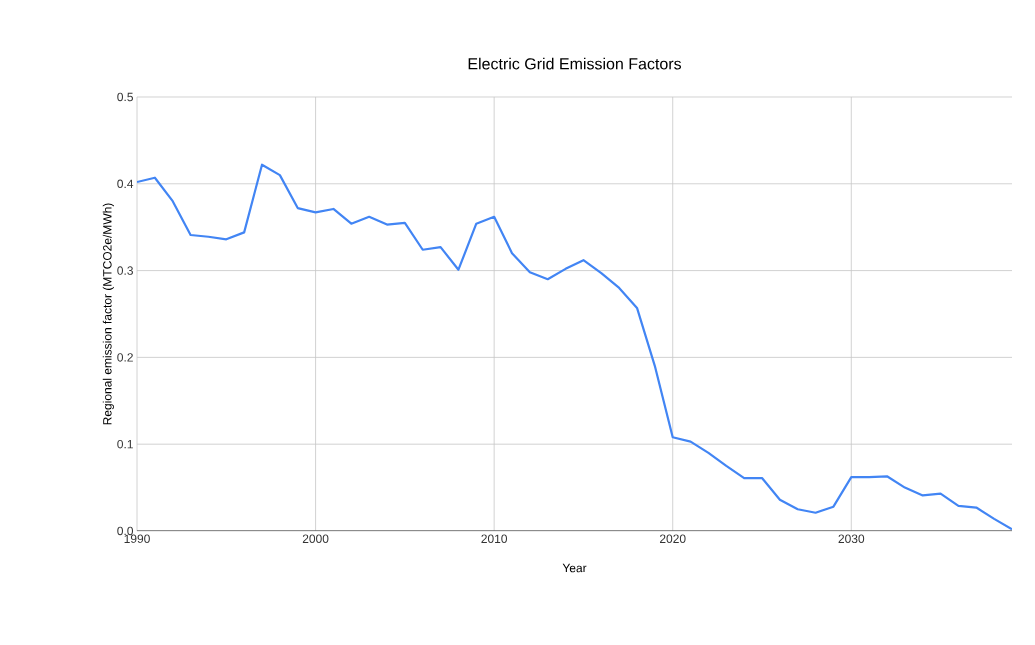 The height and width of the screenshot is (645, 1035). Describe the element at coordinates (315, 539) in the screenshot. I see `x-tick-label: 2000` at that location.